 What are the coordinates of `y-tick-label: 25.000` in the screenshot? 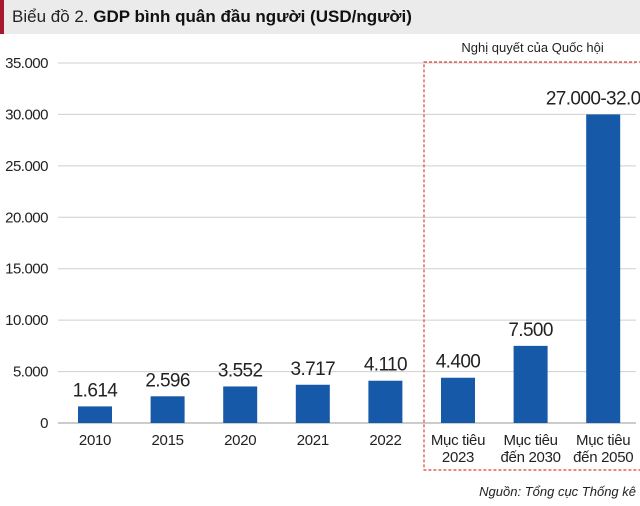 It's located at (26, 166).